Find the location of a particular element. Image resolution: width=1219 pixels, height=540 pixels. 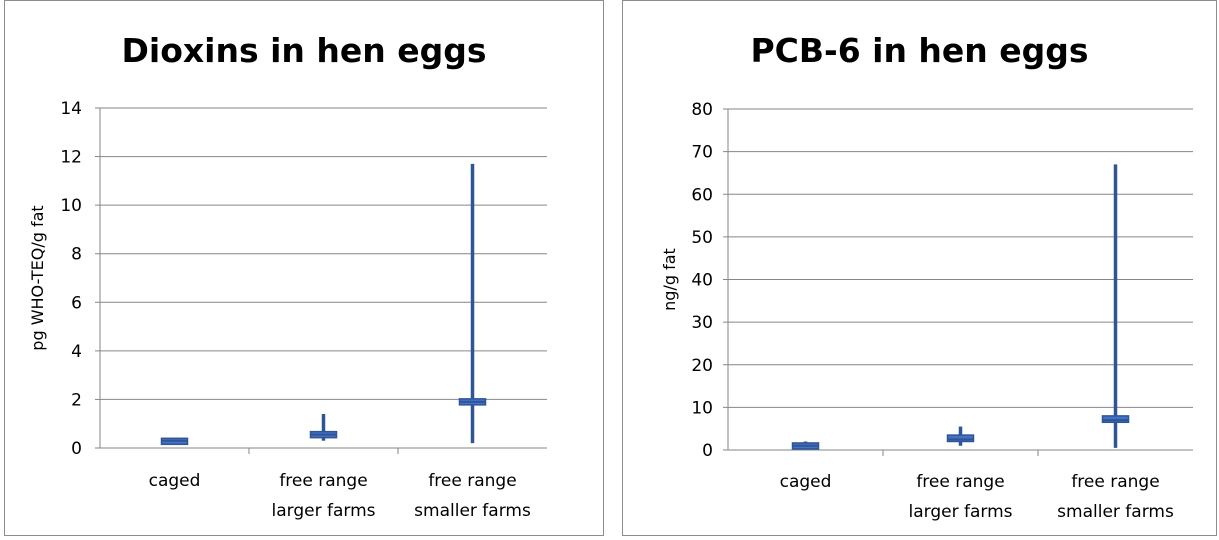

y-tick-label: 8 is located at coordinates (76, 255).